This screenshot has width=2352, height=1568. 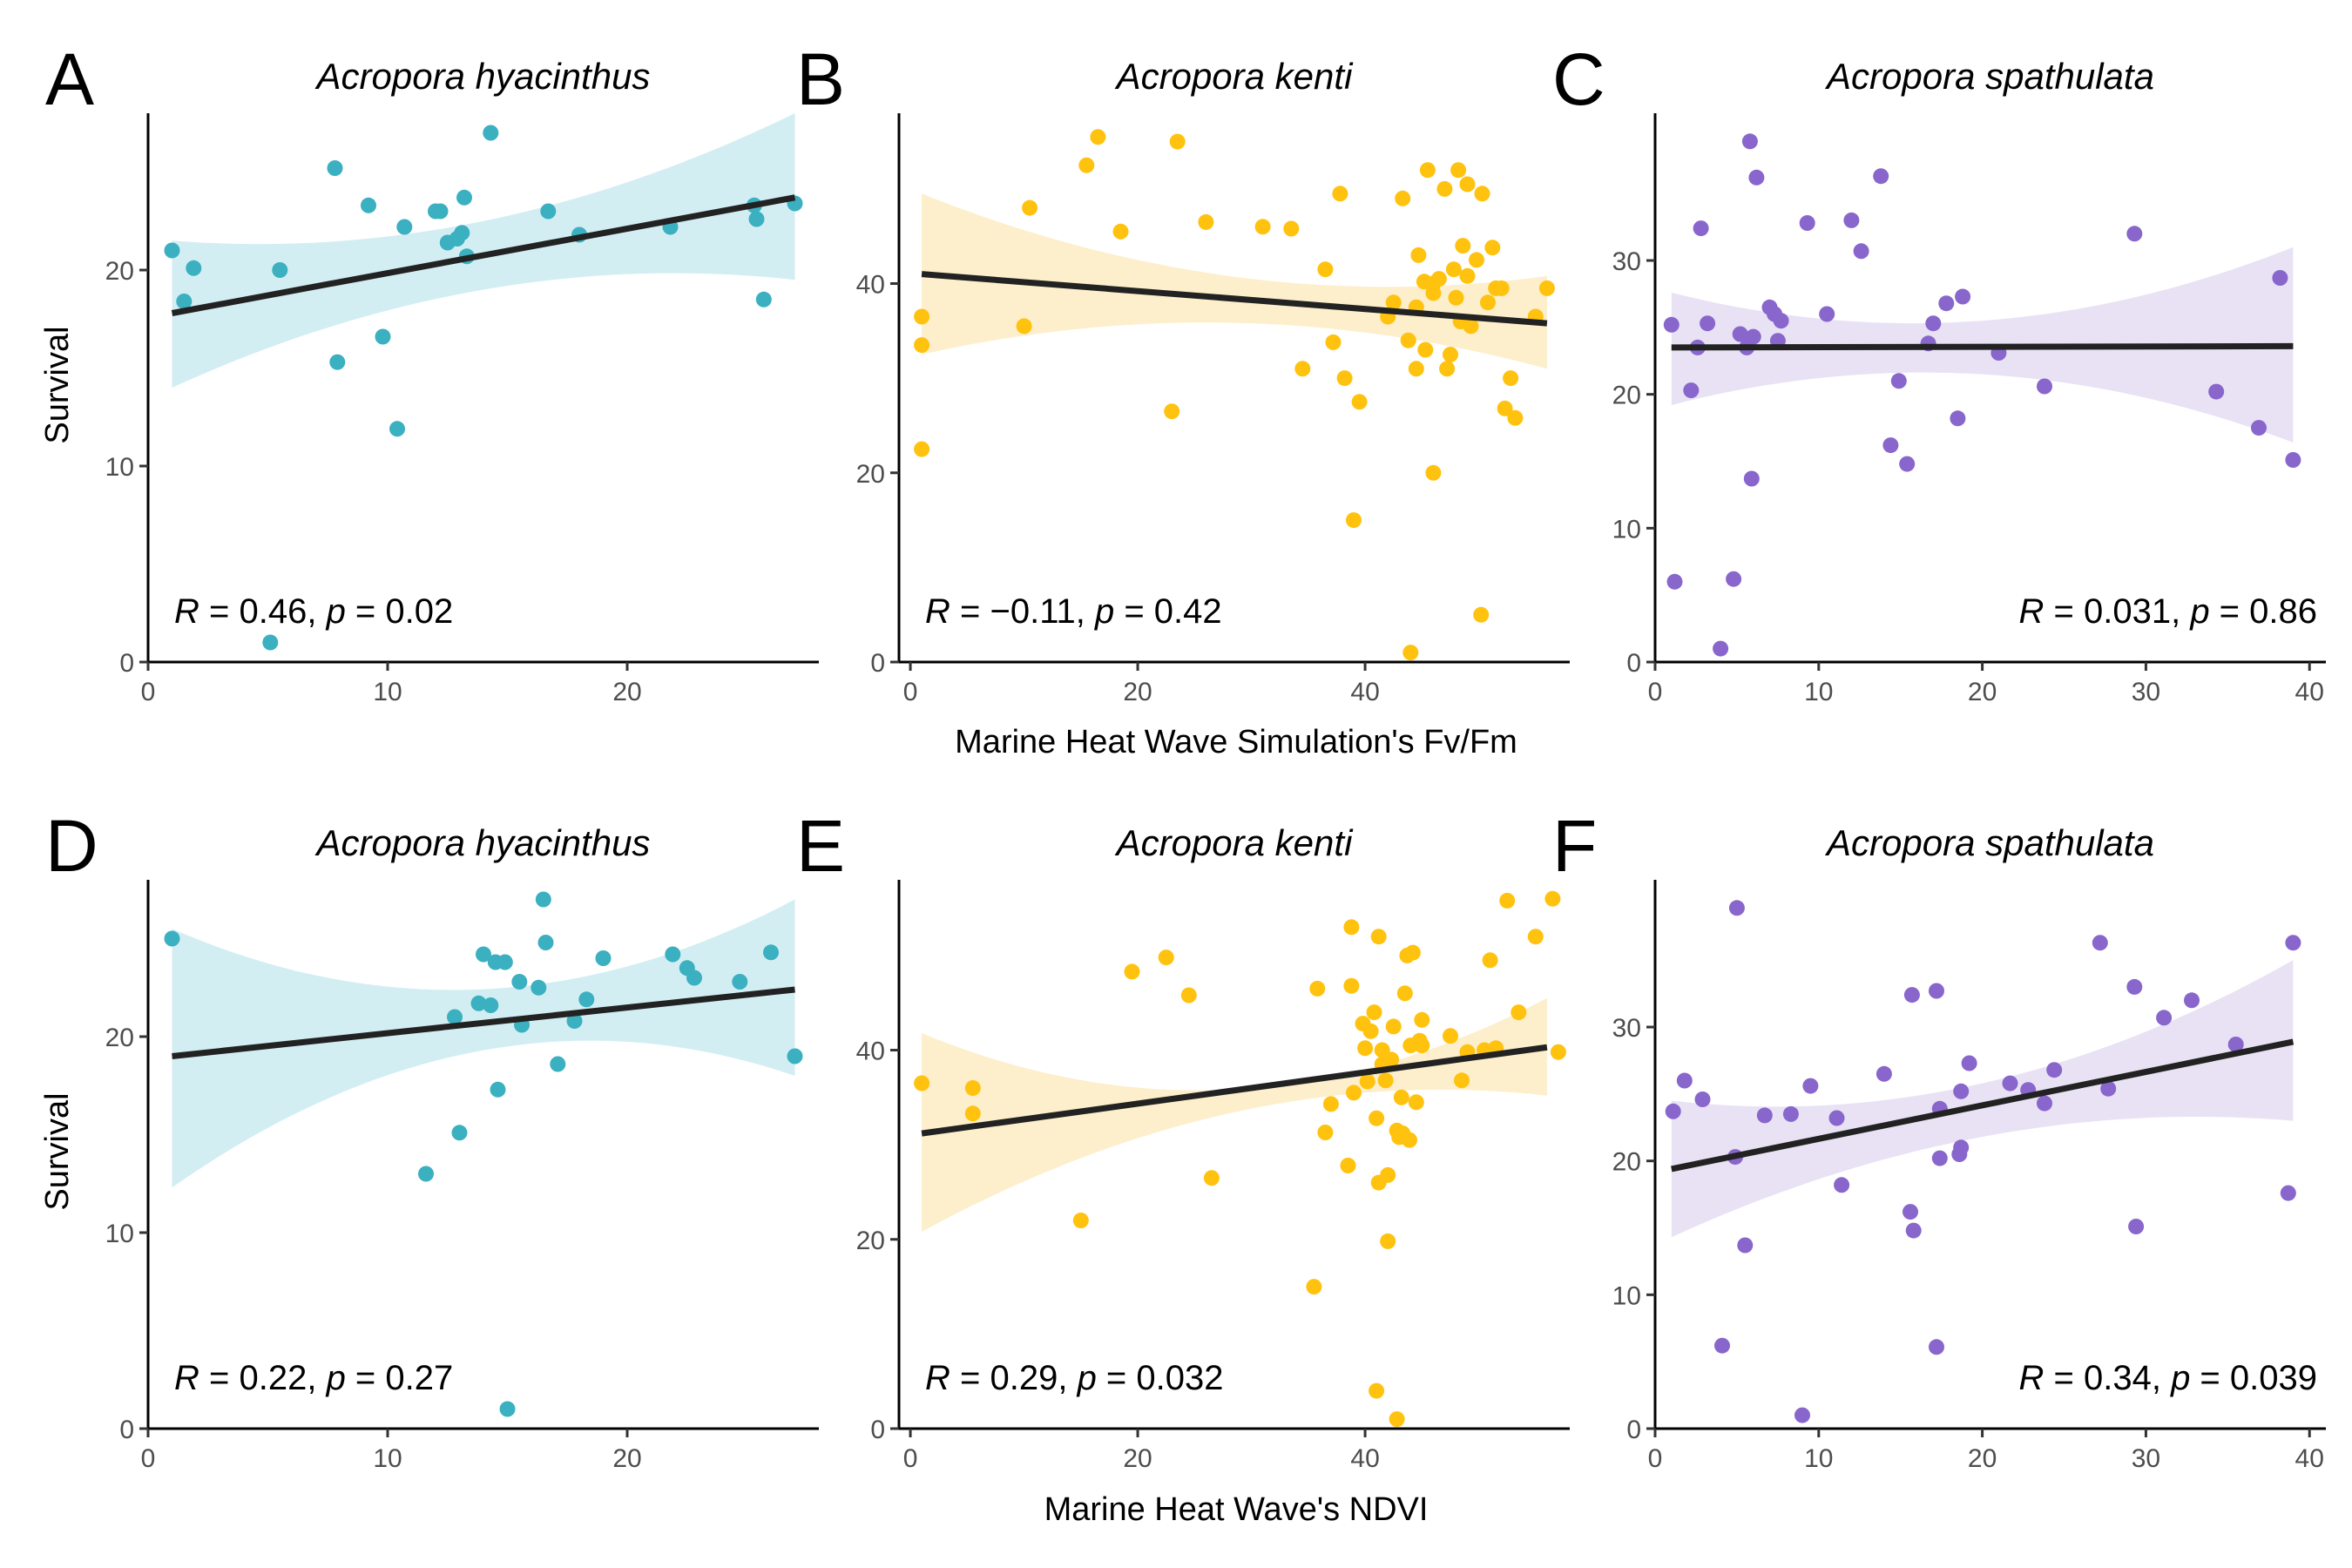 I want to click on confidence-band, so click(x=1234, y=281).